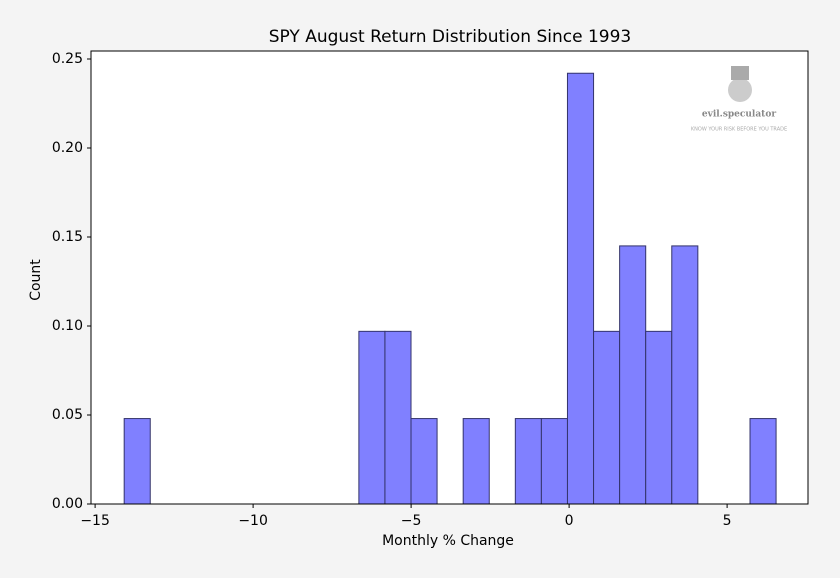 This screenshot has width=840, height=578. Describe the element at coordinates (67, 59) in the screenshot. I see `y-tick-label: 0.25` at that location.